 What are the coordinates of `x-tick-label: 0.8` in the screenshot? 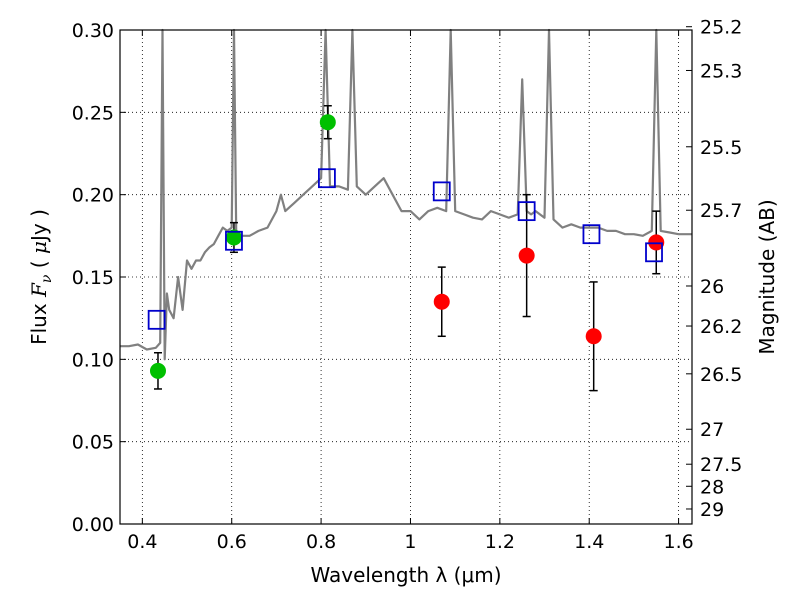 It's located at (321, 542).